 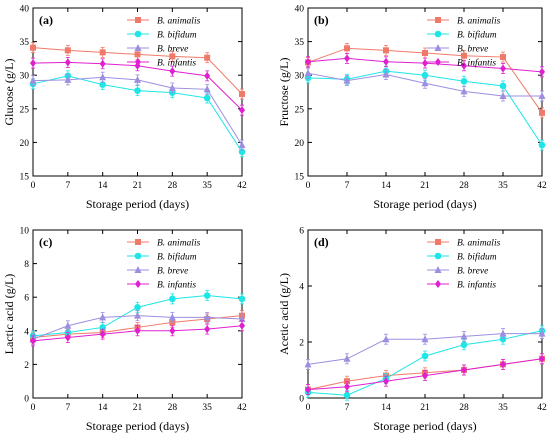 What do you see at coordinates (477, 257) in the screenshot?
I see `legend-label: B. bifidum` at bounding box center [477, 257].